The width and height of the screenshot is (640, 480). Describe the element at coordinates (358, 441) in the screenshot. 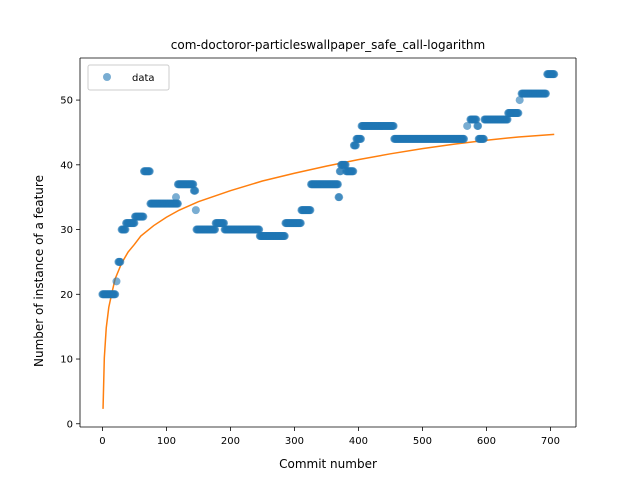

I see `x-tick-label: 400` at that location.